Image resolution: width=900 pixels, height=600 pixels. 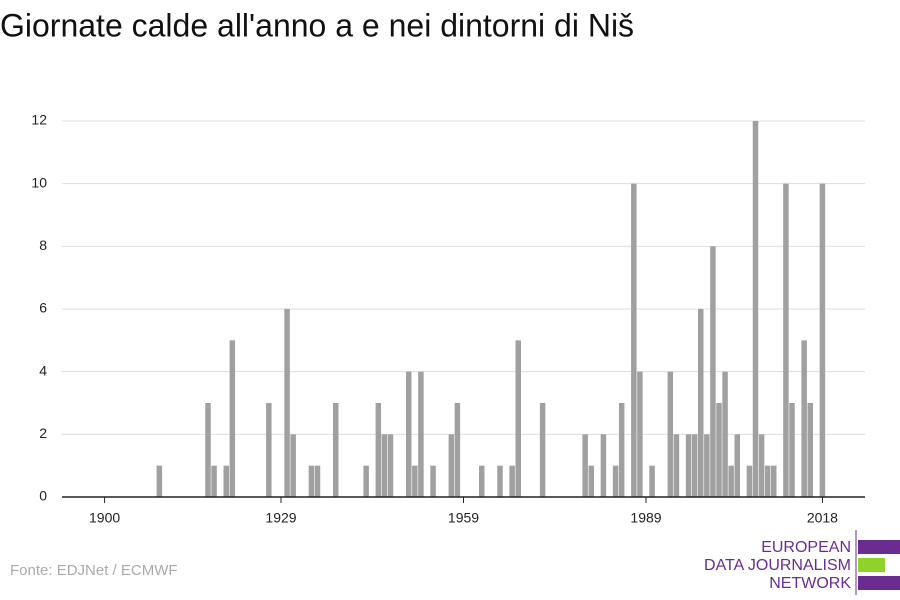 I want to click on y-tick-label: 10, so click(x=39, y=182).